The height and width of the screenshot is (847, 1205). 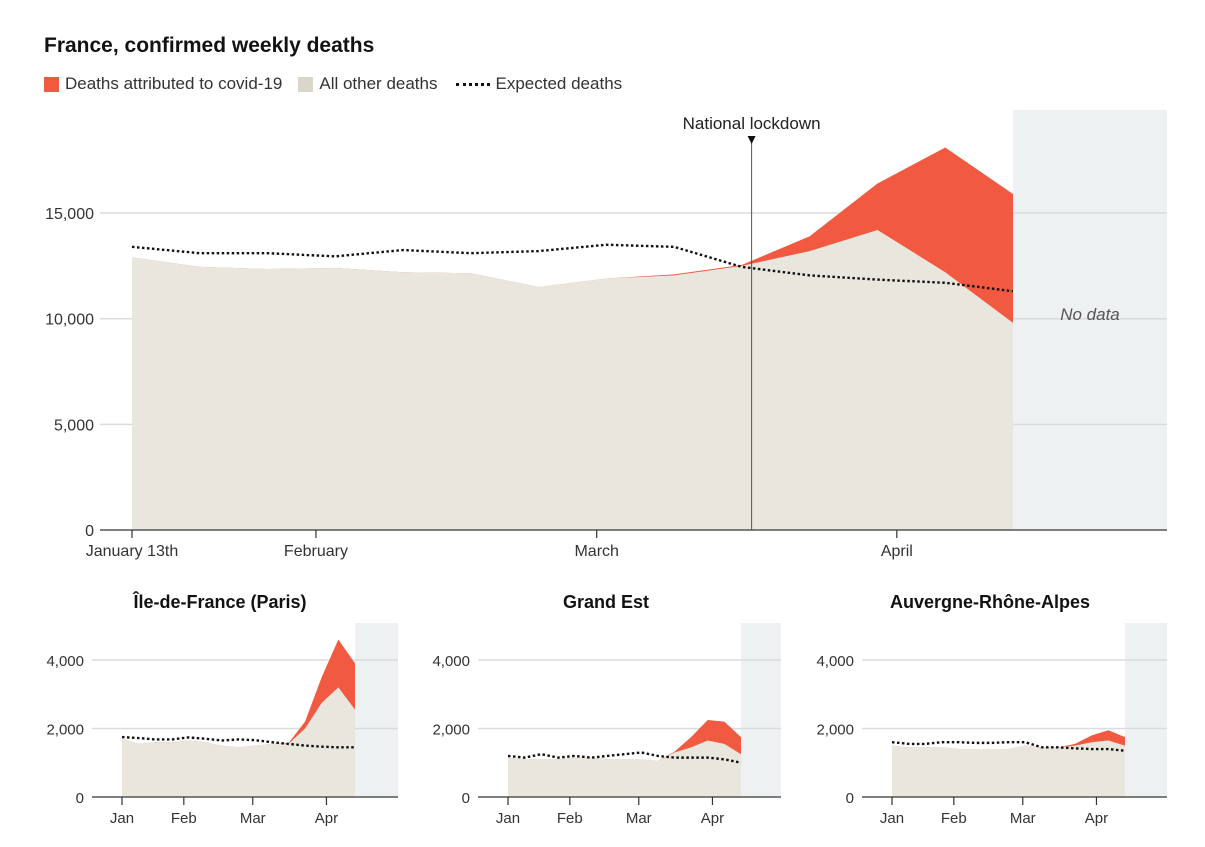 What do you see at coordinates (69, 320) in the screenshot?
I see `y-tick-label: 10,000` at bounding box center [69, 320].